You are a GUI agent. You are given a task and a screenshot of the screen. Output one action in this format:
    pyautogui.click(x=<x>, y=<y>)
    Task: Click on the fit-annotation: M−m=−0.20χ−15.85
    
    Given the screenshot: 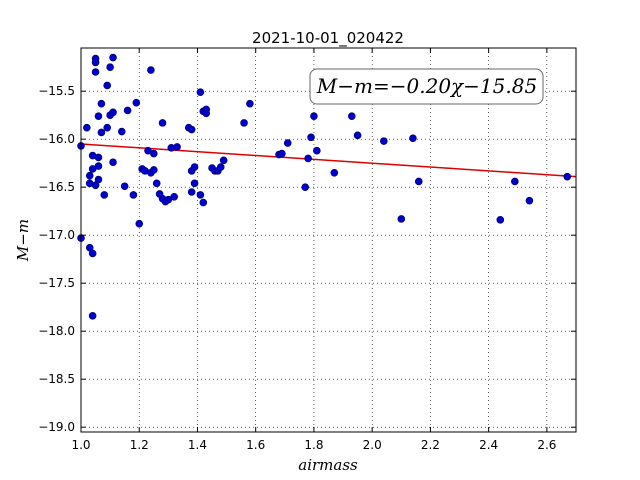 What is the action you would take?
    pyautogui.click(x=426, y=86)
    